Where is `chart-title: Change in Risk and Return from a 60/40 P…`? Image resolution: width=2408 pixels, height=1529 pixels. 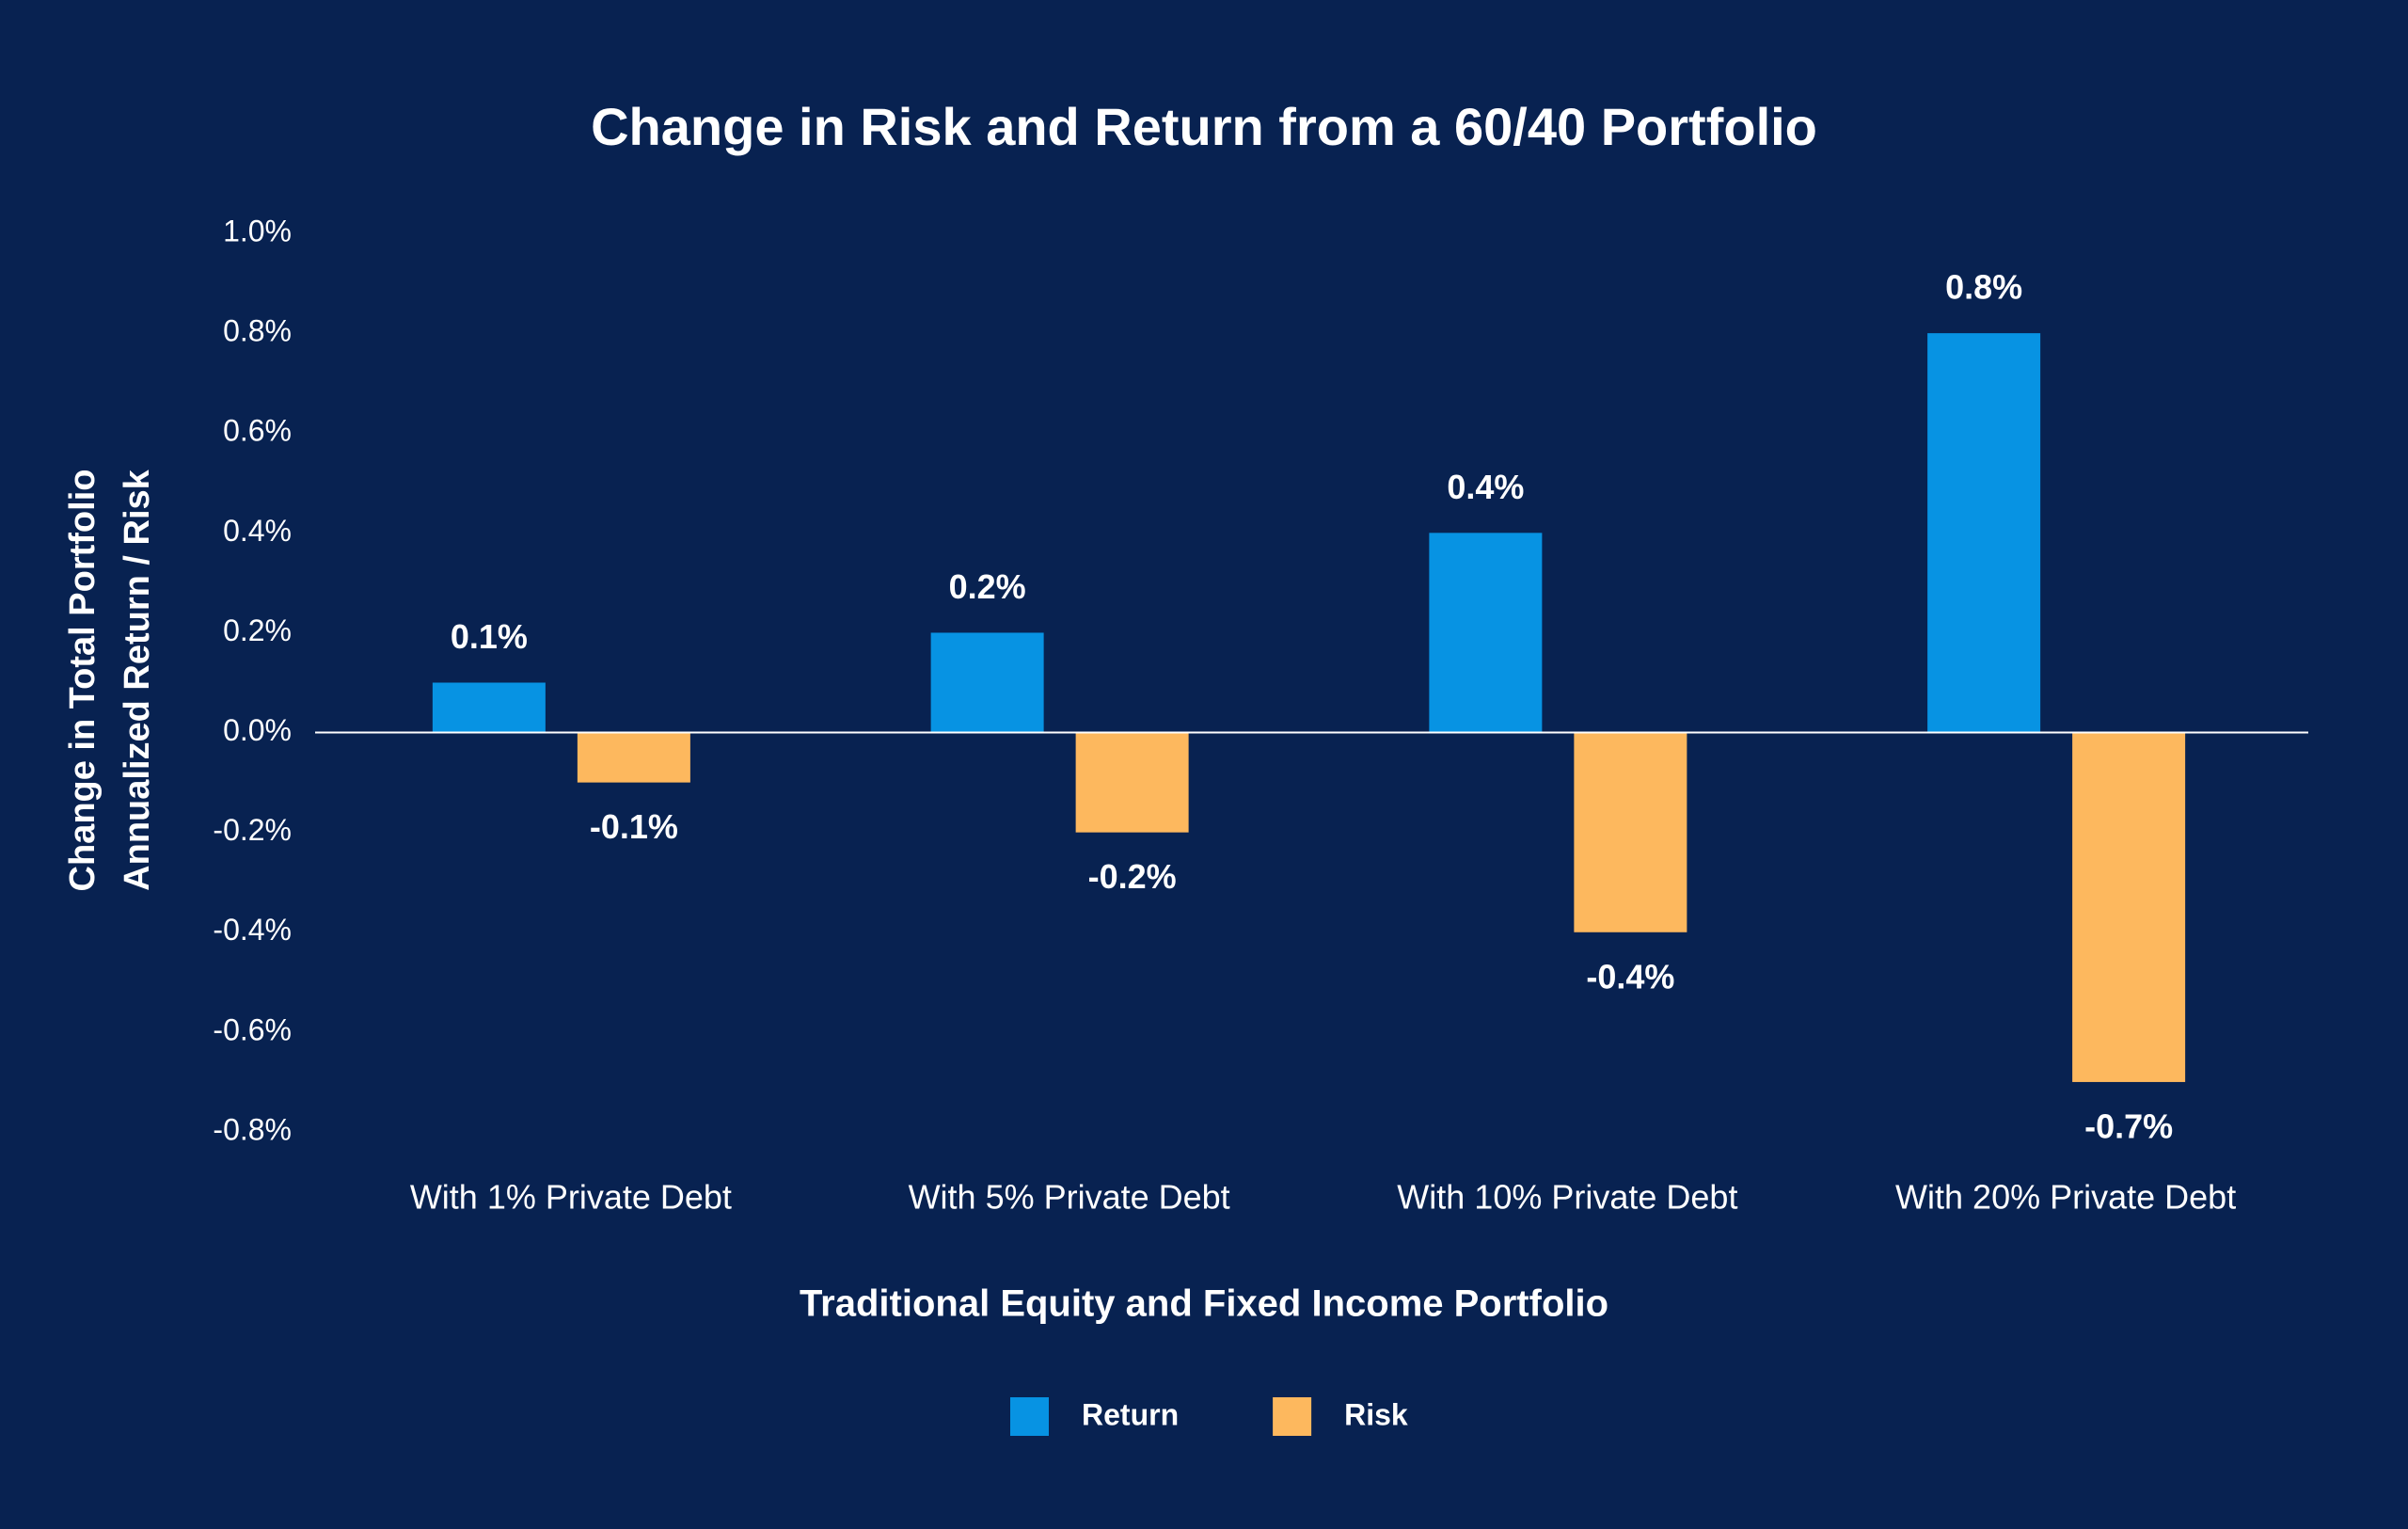
chart-title: Change in Risk and Return from a 60/40 P… is located at coordinates (1204, 126).